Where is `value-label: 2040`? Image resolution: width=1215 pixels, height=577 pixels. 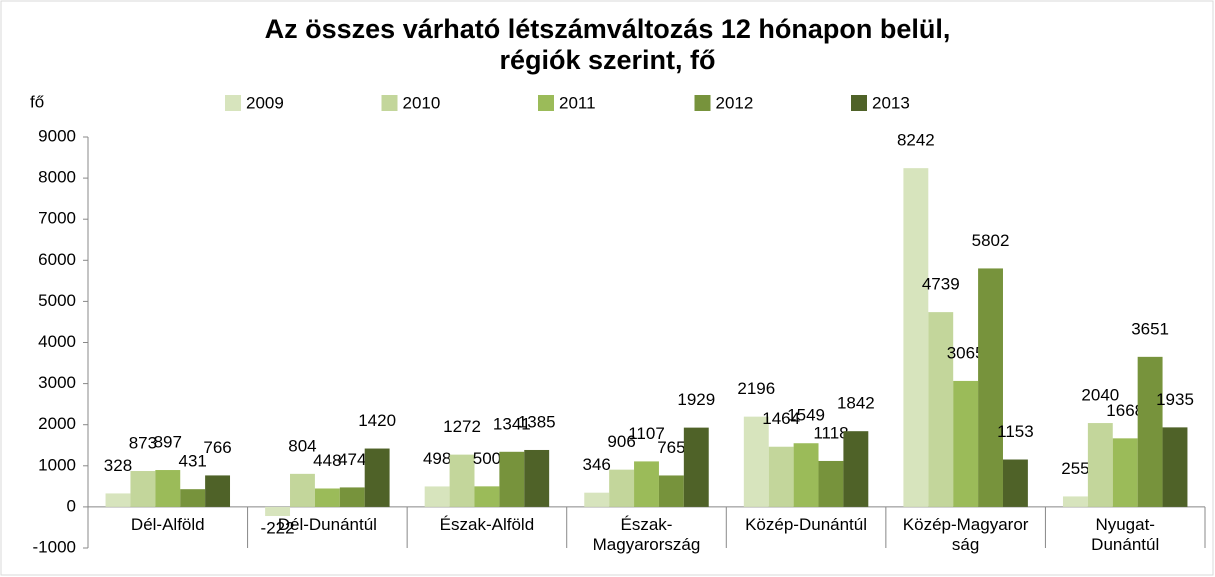
value-label: 2040 is located at coordinates (1100, 395).